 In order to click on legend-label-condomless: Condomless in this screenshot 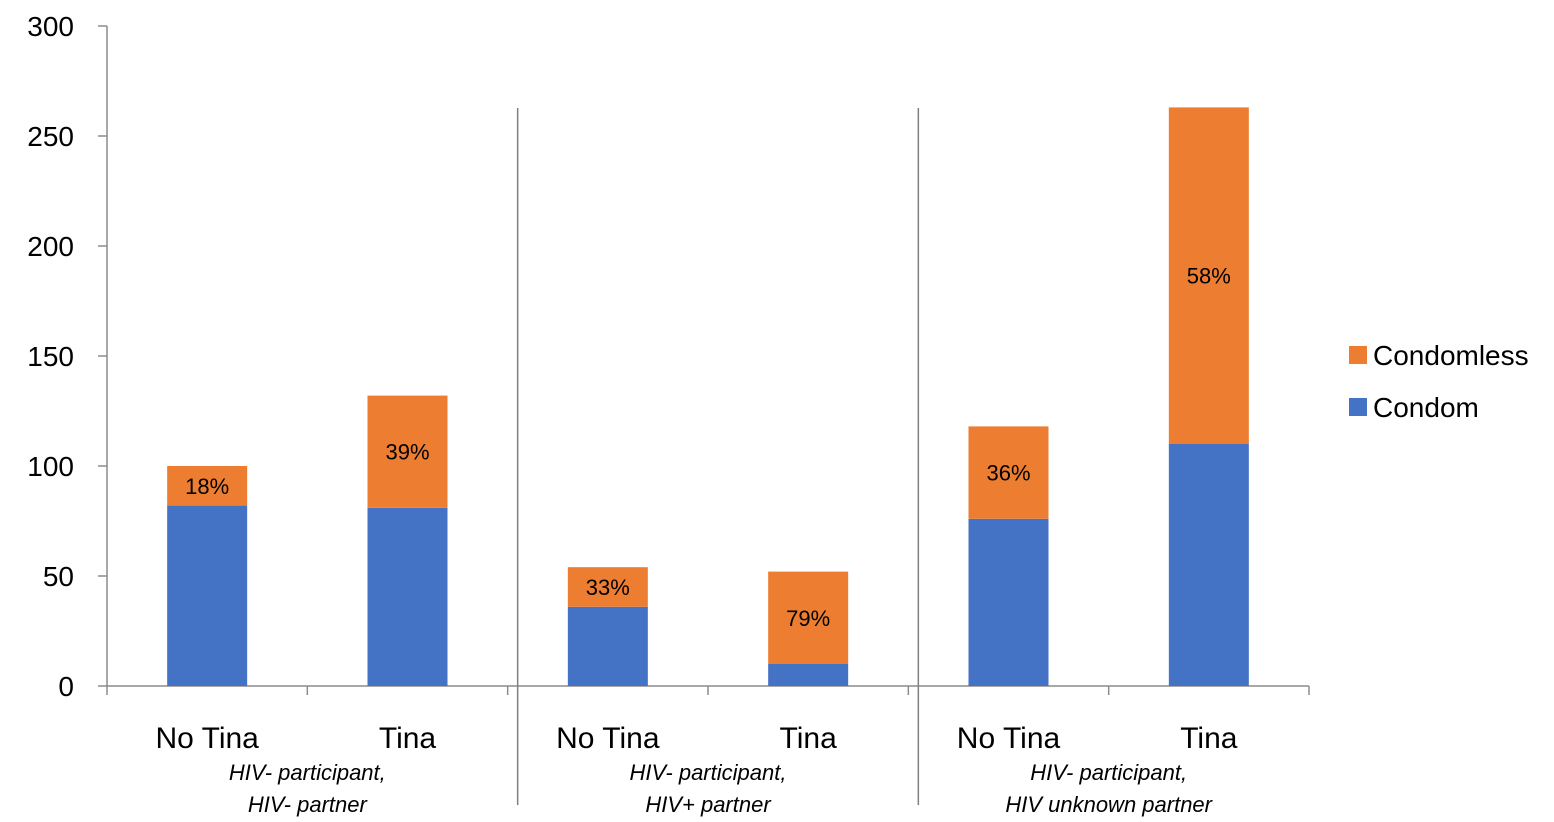, I will do `click(1451, 355)`.